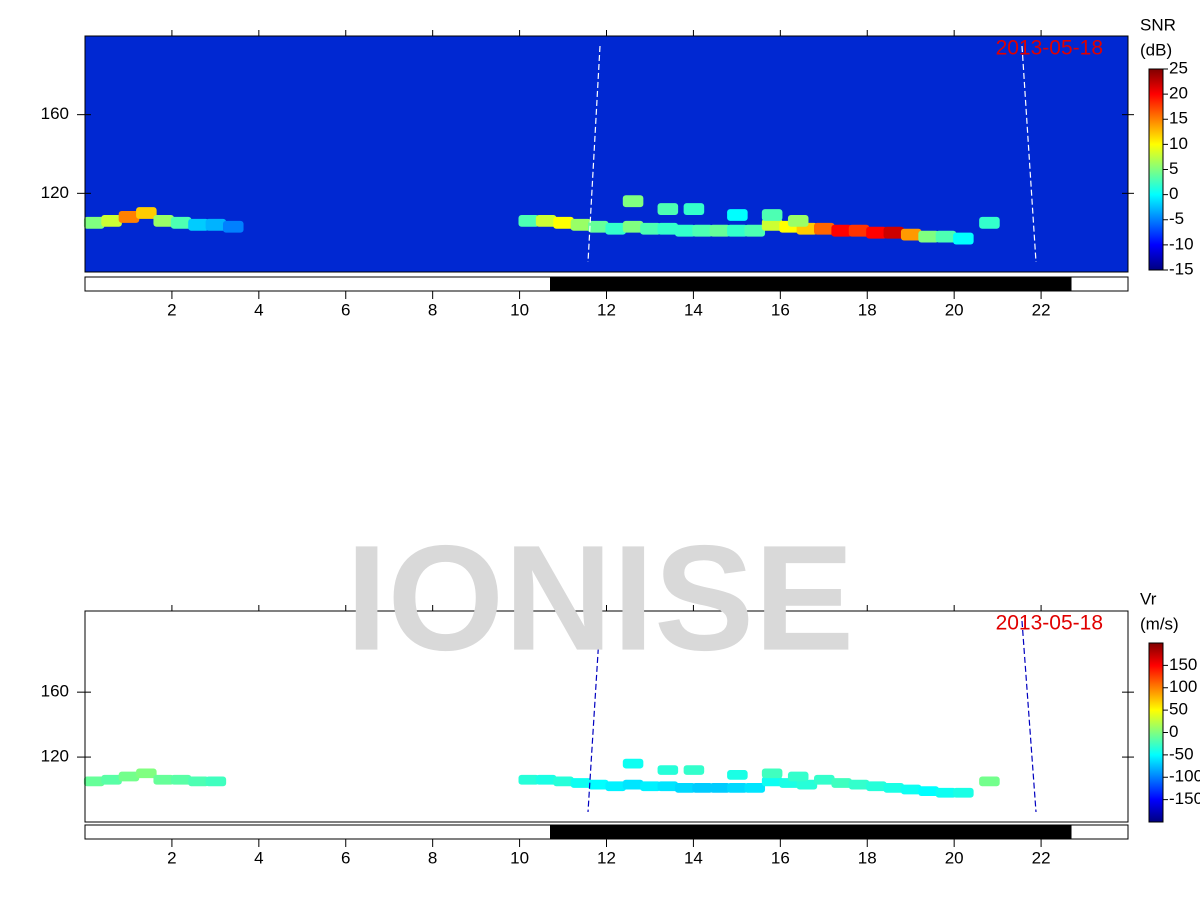 Image resolution: width=1200 pixels, height=905 pixels. What do you see at coordinates (600, 598) in the screenshot?
I see `watermark: IONISE` at bounding box center [600, 598].